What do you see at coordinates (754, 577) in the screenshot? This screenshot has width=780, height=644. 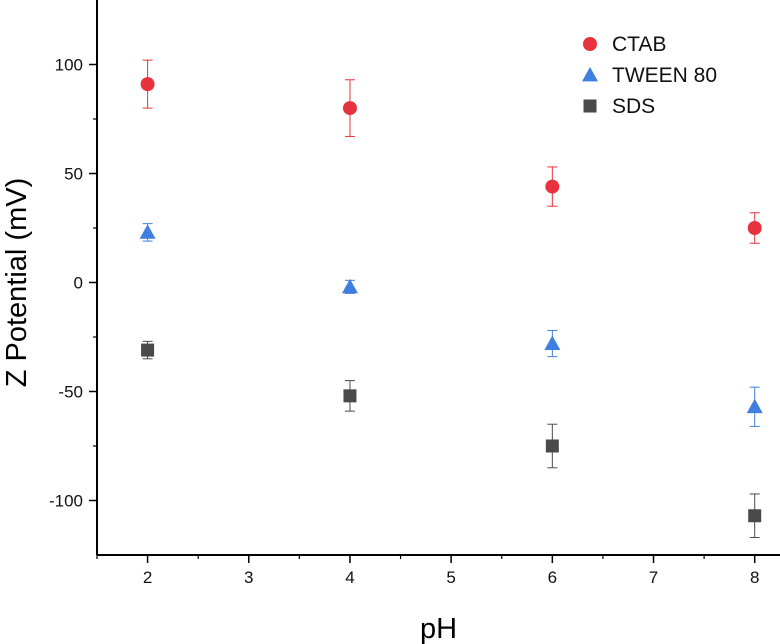 I see `x-tick-label: 8` at bounding box center [754, 577].